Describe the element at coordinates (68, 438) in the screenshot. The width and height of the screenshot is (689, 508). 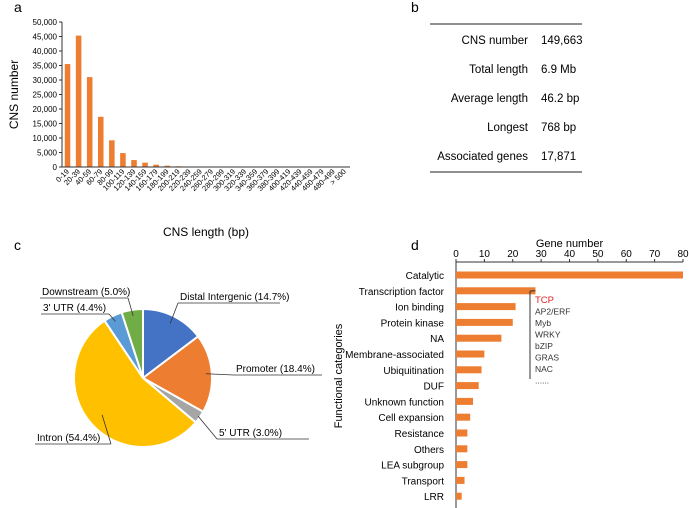
I see `pie-slice-label: Intron (54.4%)` at that location.